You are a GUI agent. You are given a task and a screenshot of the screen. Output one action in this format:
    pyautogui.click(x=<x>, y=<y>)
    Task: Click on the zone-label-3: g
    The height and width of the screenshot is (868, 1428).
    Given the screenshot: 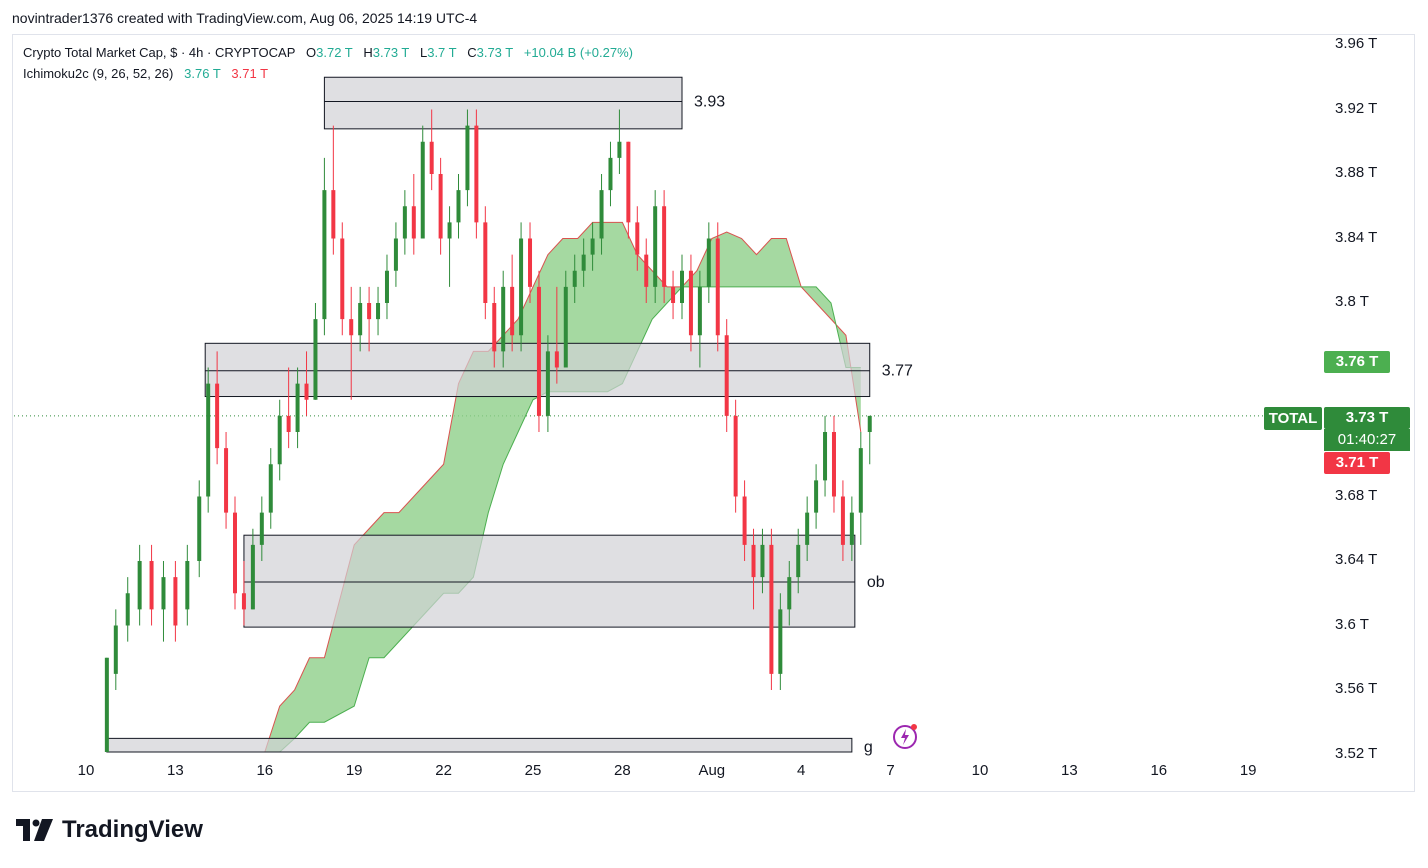 What is the action you would take?
    pyautogui.click(x=868, y=747)
    